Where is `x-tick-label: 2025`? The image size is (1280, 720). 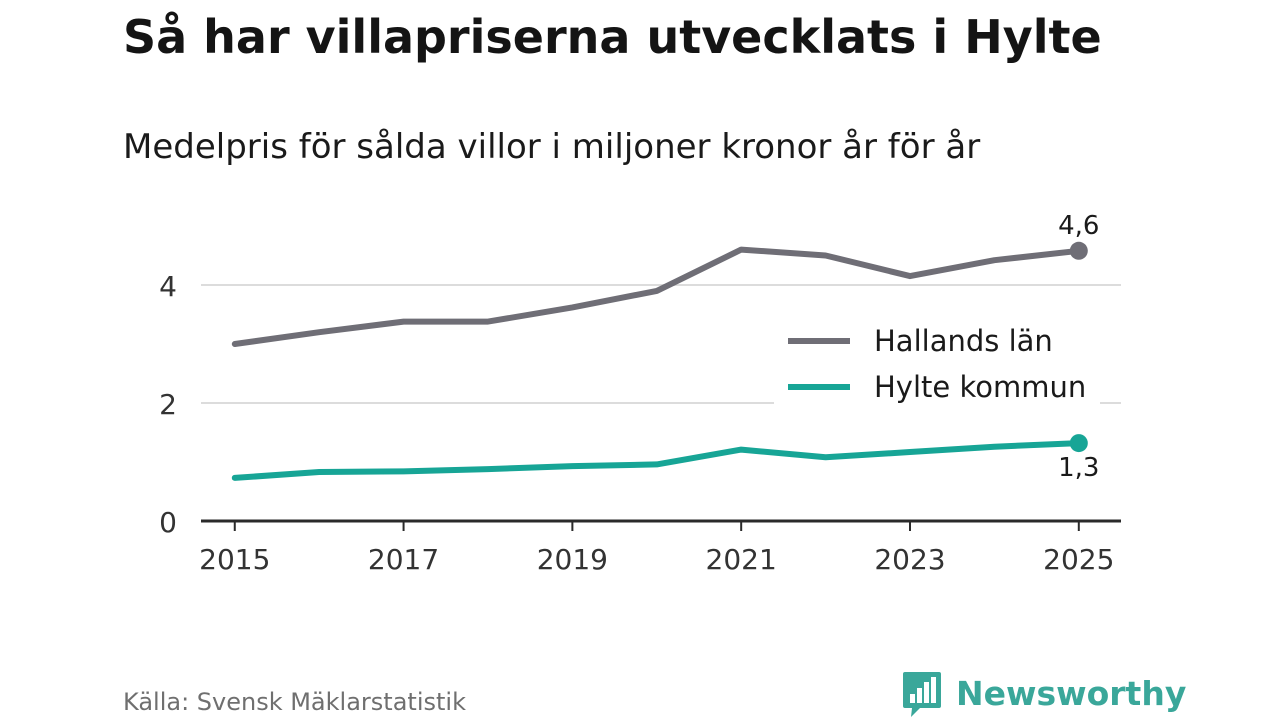 x-tick-label: 2025 is located at coordinates (1078, 559).